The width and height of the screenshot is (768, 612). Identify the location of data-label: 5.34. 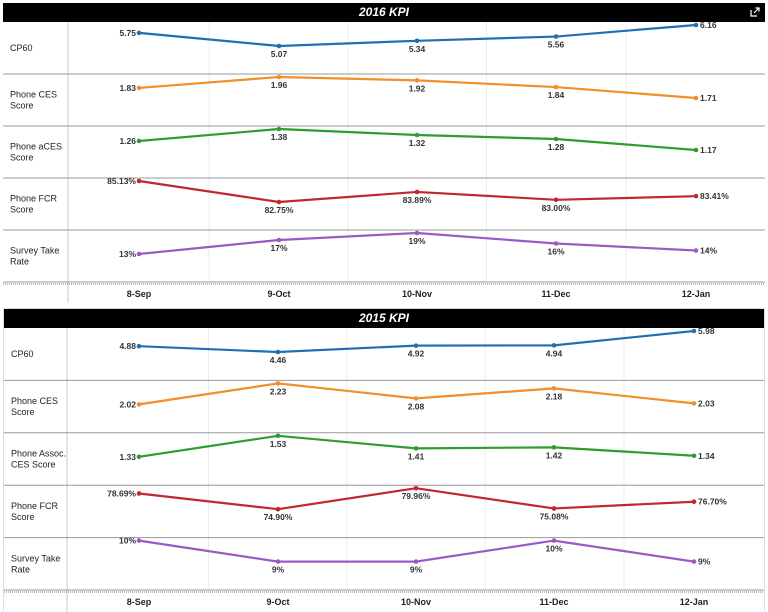
(417, 49).